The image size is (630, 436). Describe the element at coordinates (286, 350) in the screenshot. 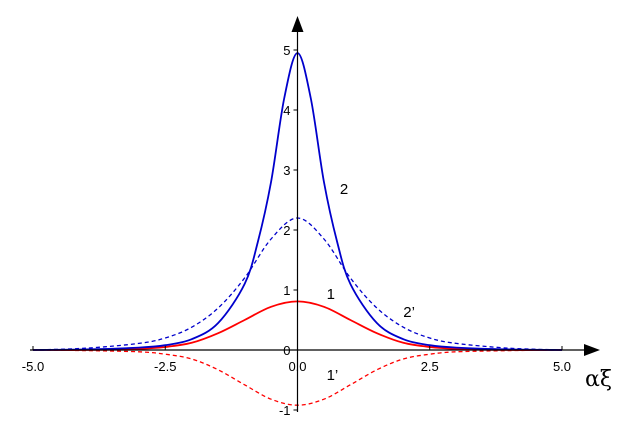

I see `y-tick-label: 0` at that location.